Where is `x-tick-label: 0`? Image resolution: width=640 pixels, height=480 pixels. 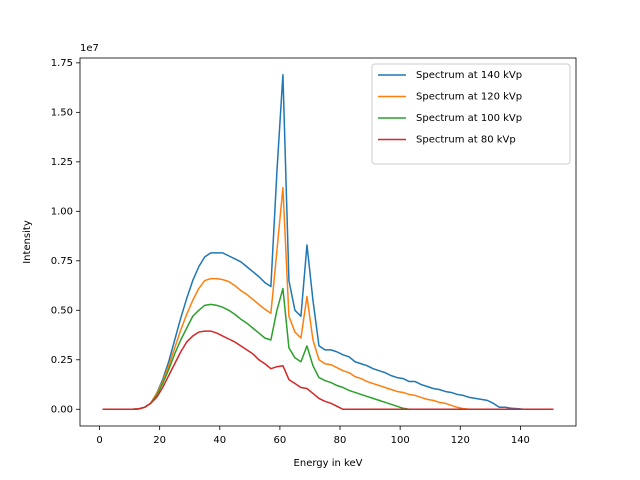
x-tick-label: 0 is located at coordinates (99, 440).